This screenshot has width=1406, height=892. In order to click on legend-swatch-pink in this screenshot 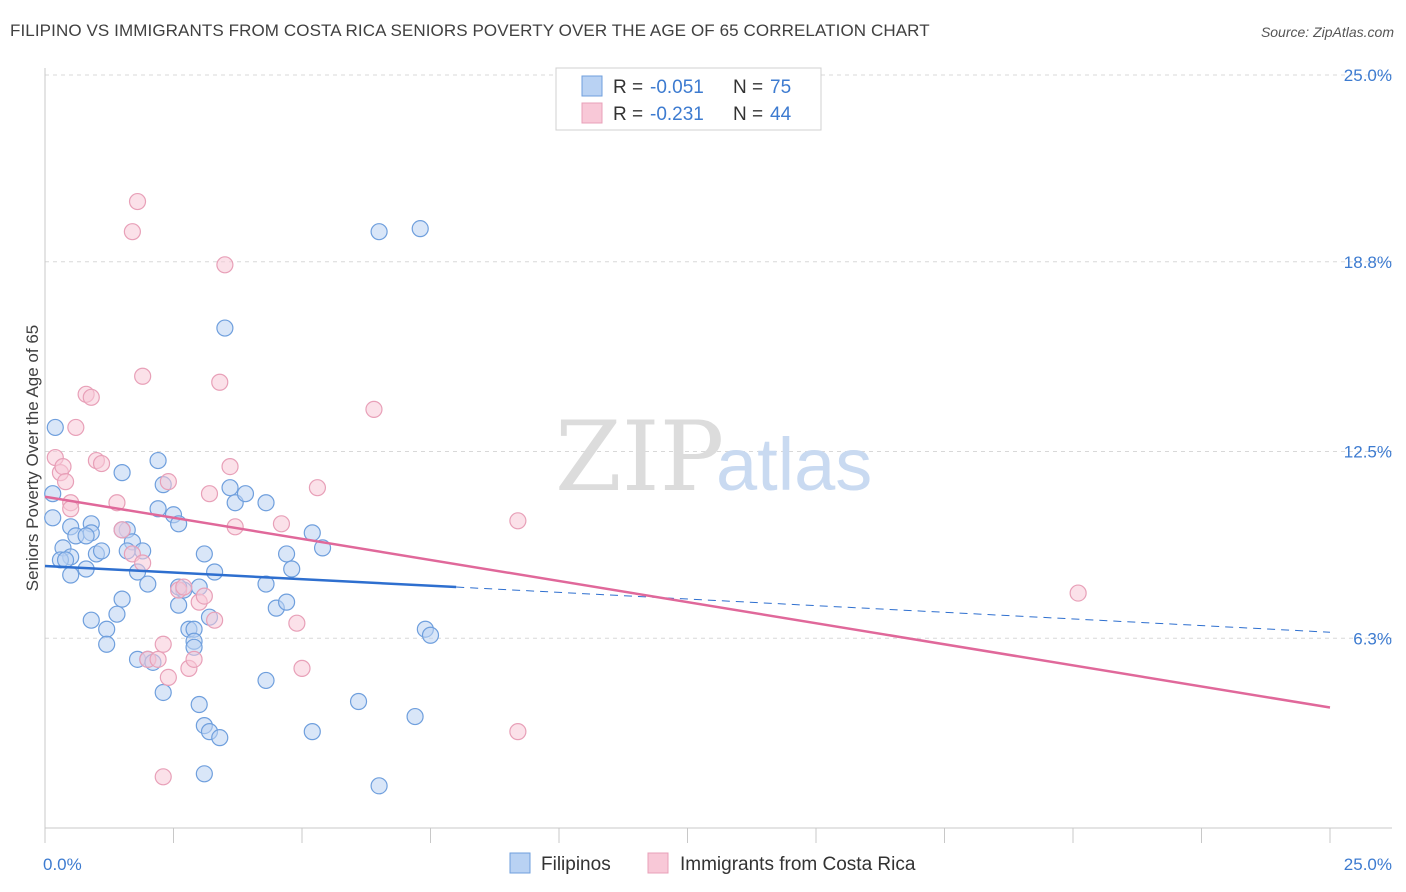, I will do `click(592, 113)`.